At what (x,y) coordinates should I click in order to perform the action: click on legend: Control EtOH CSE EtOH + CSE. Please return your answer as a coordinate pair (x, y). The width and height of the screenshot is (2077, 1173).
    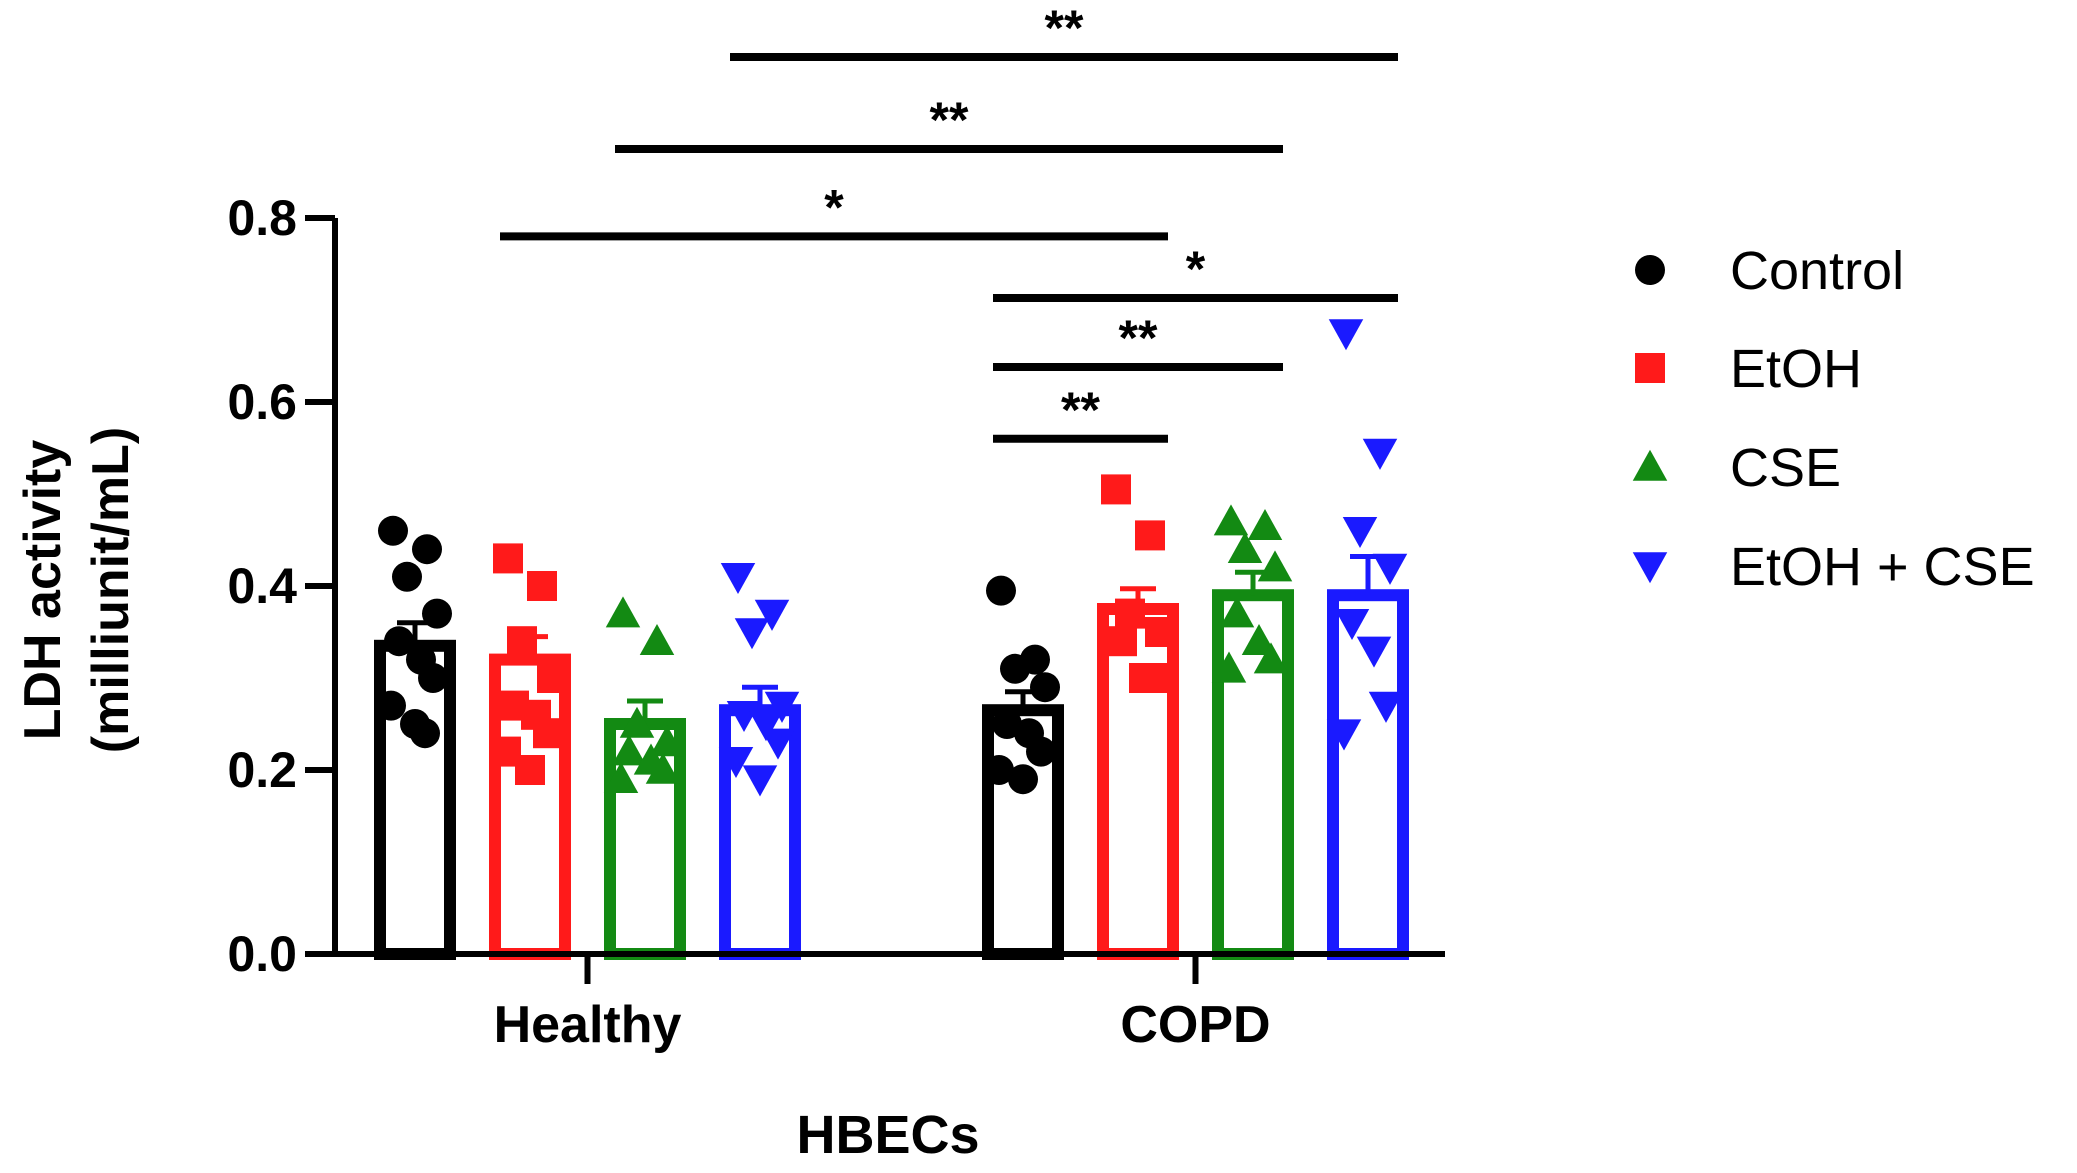
    Looking at the image, I should click on (1833, 419).